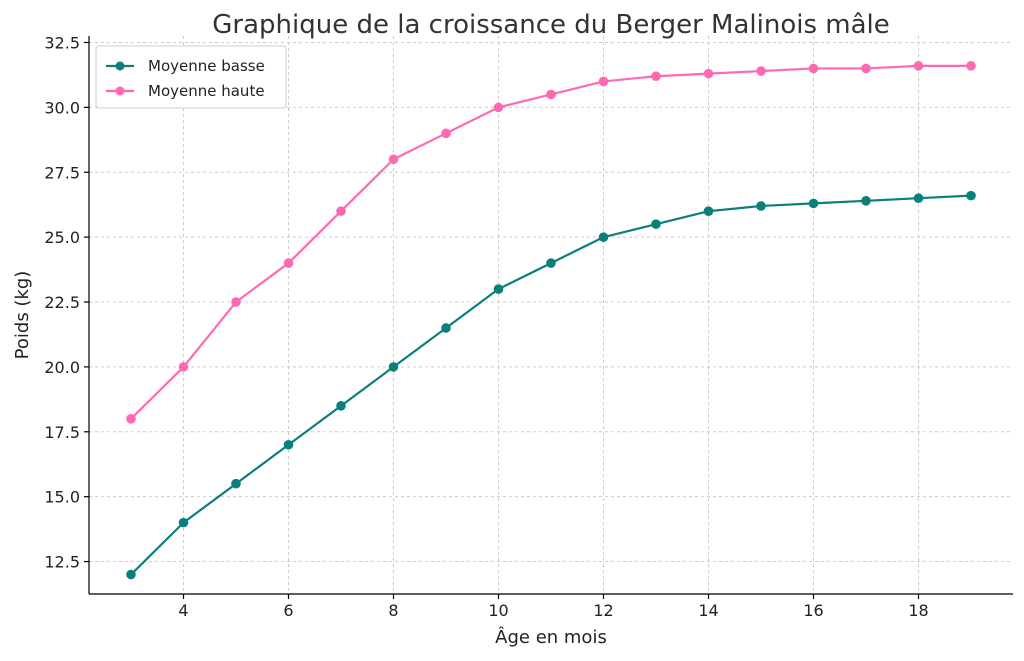 The image size is (1024, 661). What do you see at coordinates (62, 172) in the screenshot?
I see `y-tick-label: 27.5` at bounding box center [62, 172].